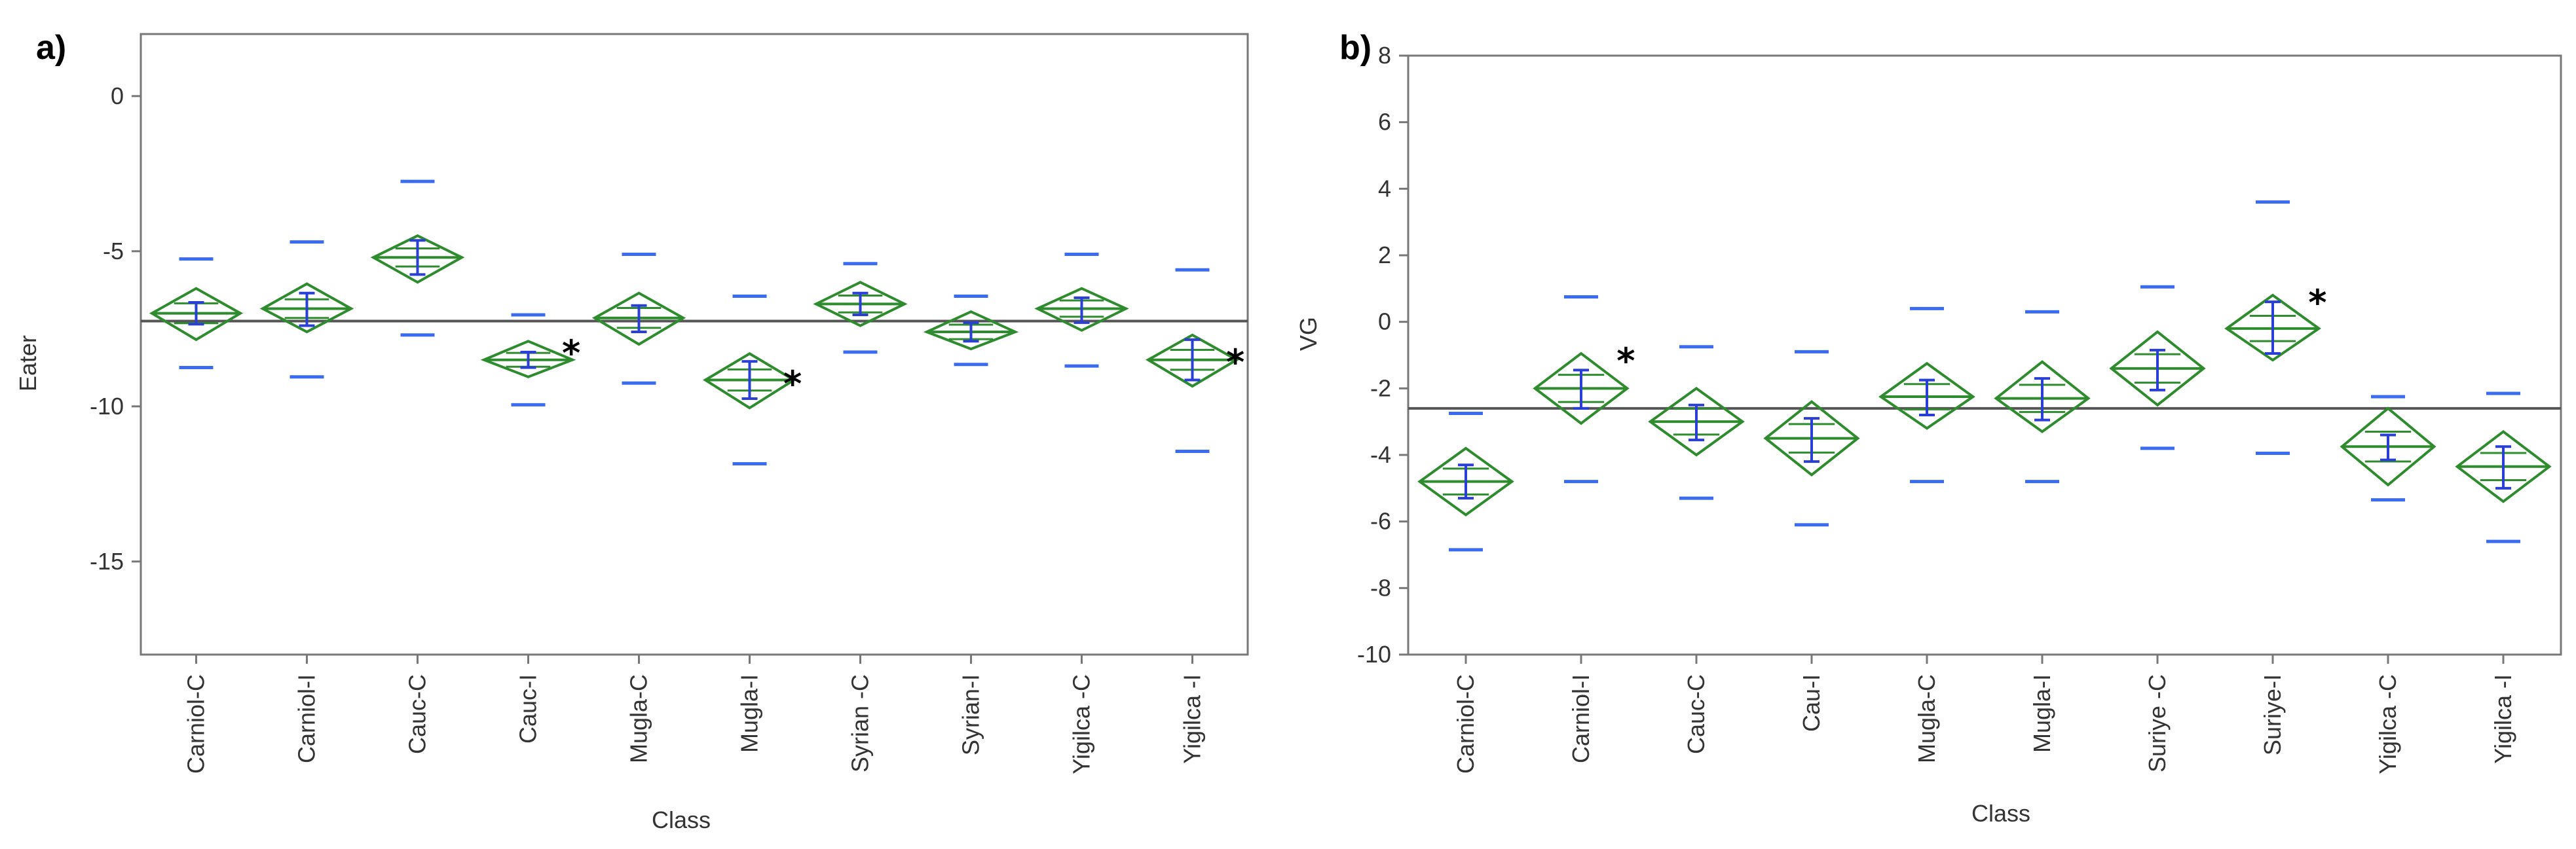 The image size is (2576, 849). What do you see at coordinates (860, 723) in the screenshot?
I see `panel-a-category-label: Syrian -C` at bounding box center [860, 723].